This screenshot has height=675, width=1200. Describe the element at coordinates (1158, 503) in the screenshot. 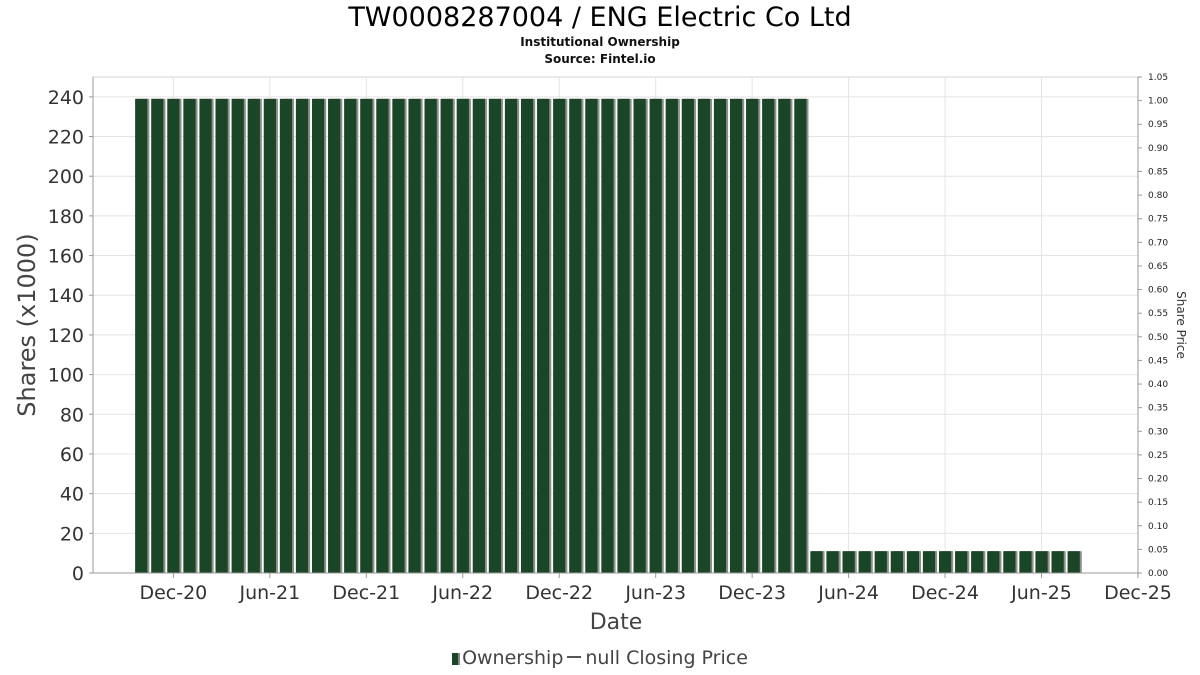

I see `secondary-y-tick-label: 0.15` at that location.